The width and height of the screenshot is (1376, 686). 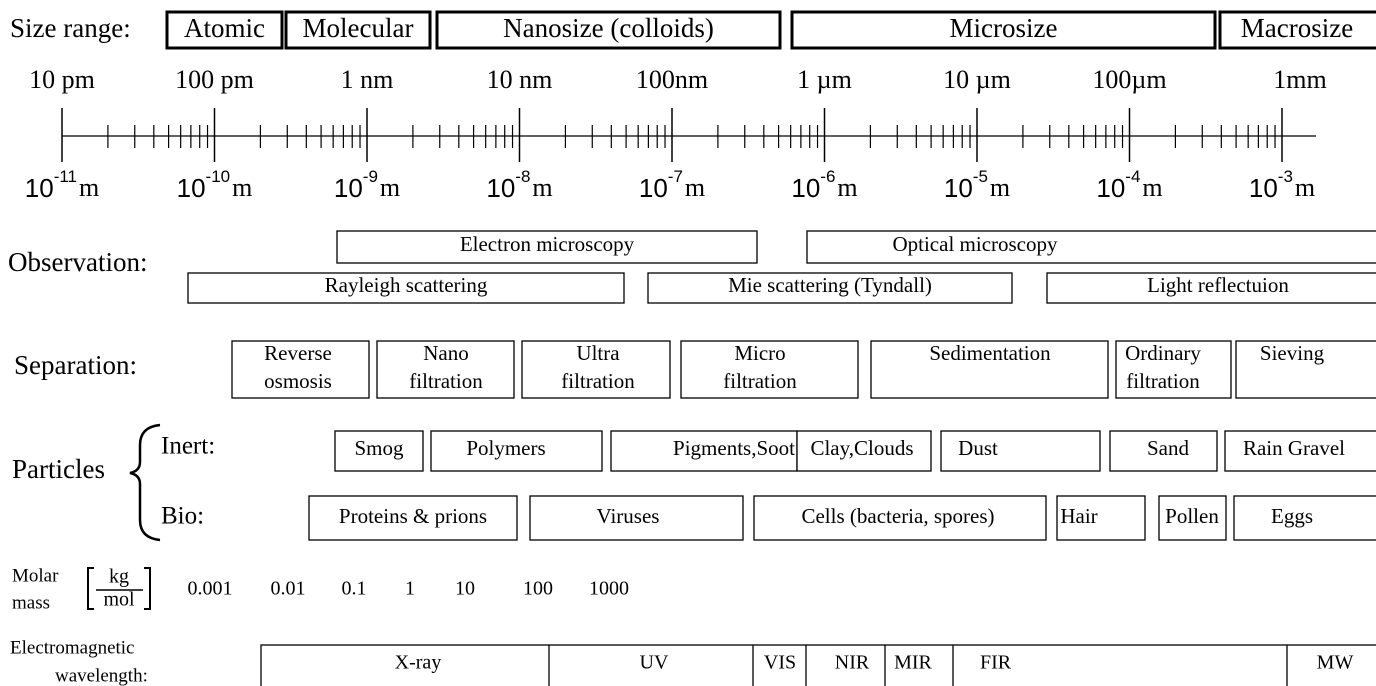 What do you see at coordinates (852, 663) in the screenshot?
I see `em-band-label: NIR` at bounding box center [852, 663].